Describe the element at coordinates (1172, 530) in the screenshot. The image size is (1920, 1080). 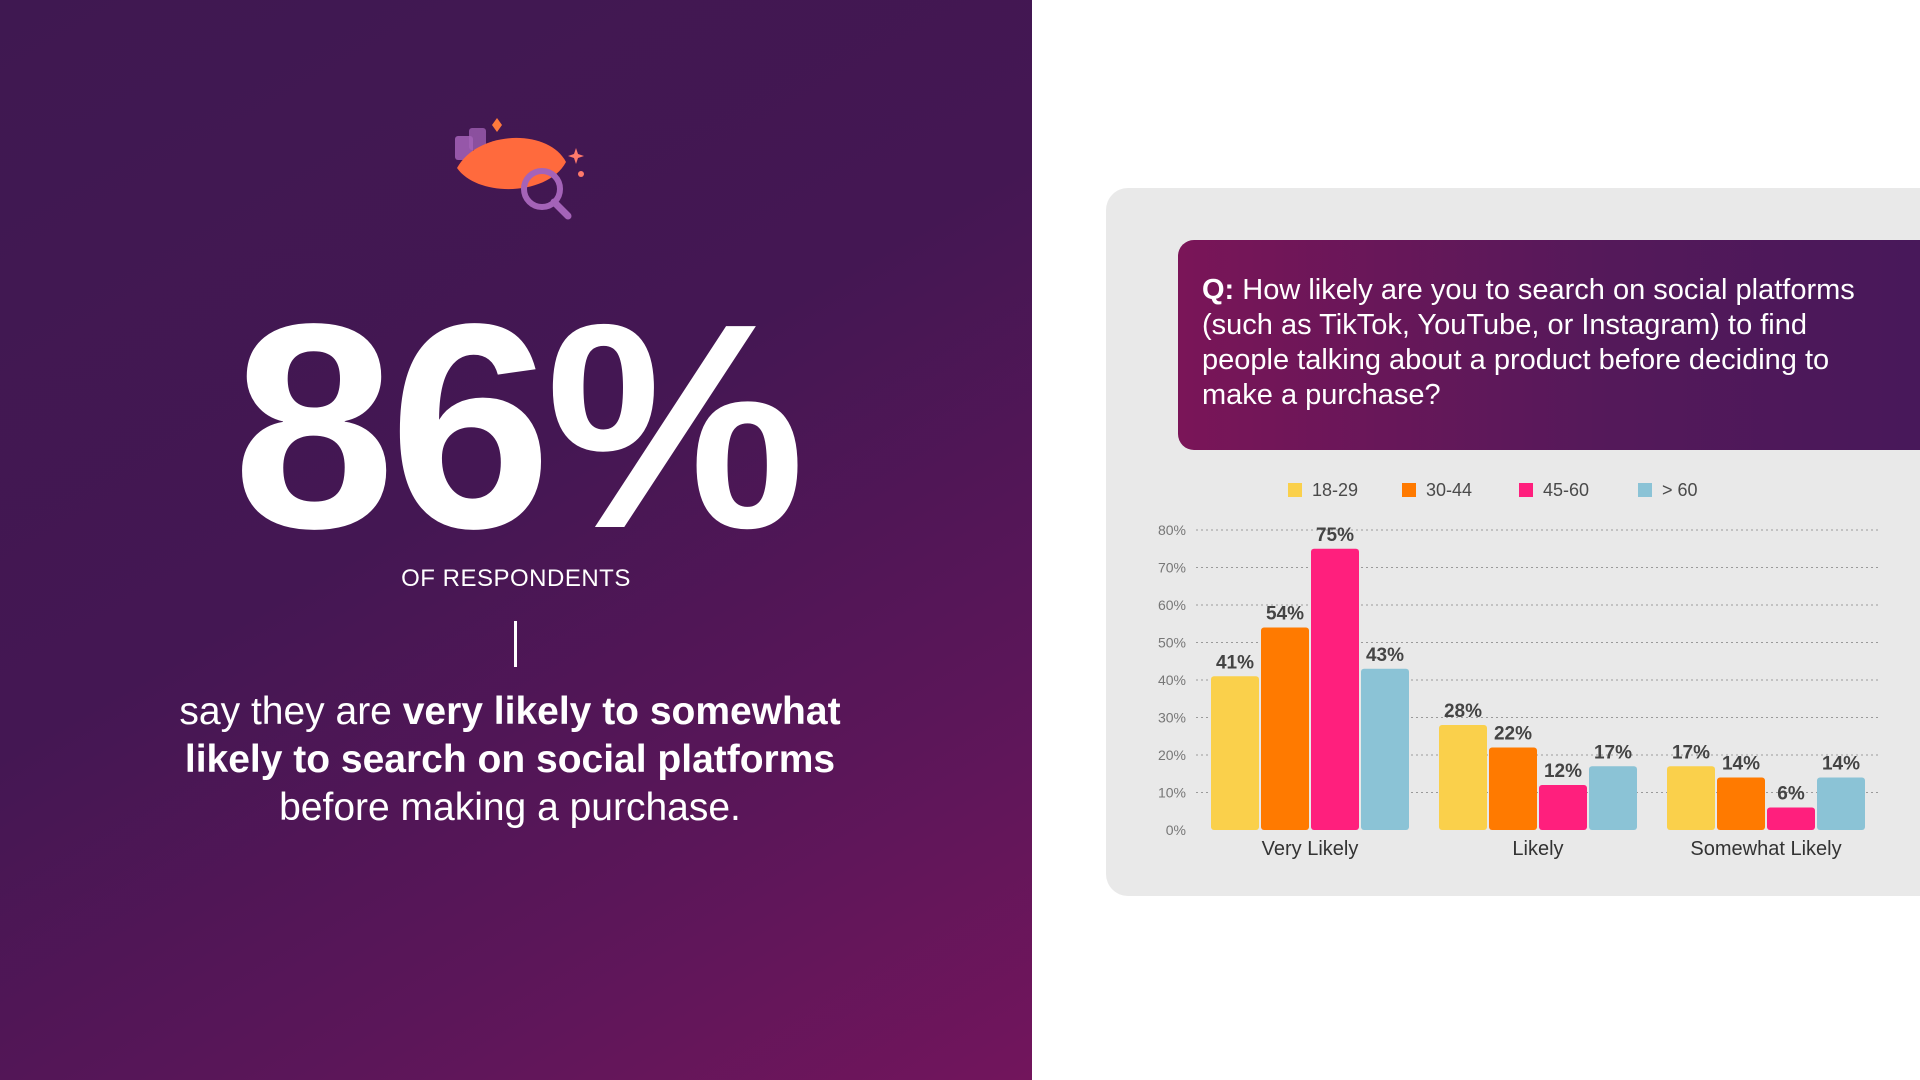
I see `y-tick-label: 80%` at that location.